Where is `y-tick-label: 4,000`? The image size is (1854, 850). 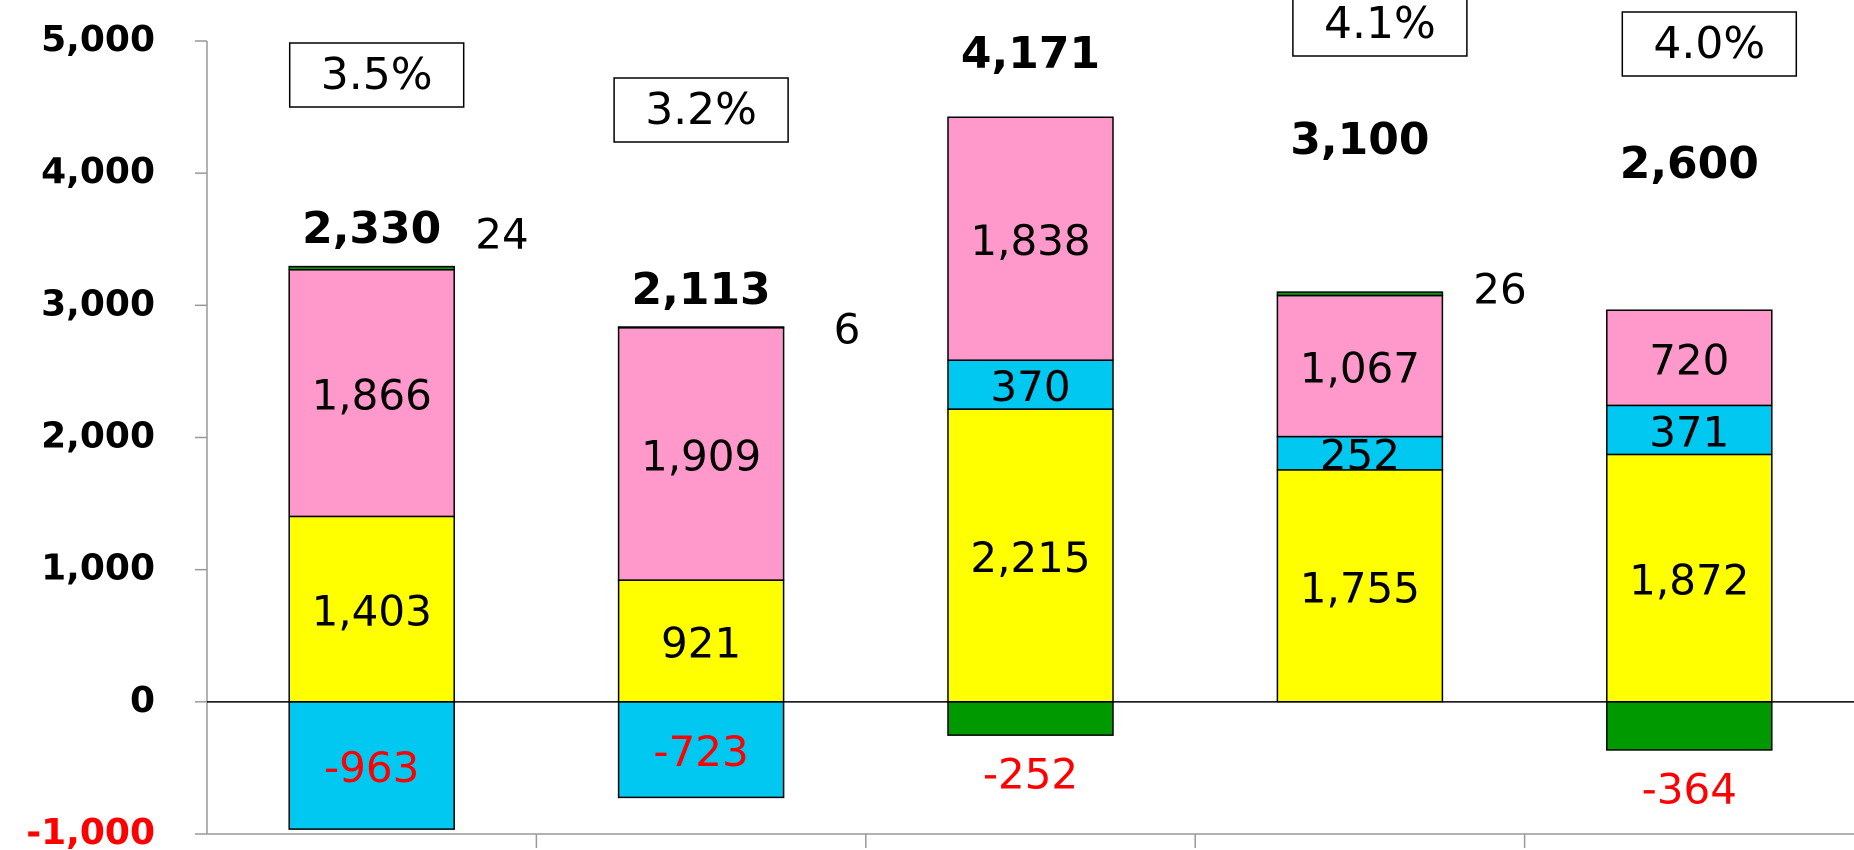 y-tick-label: 4,000 is located at coordinates (98, 171).